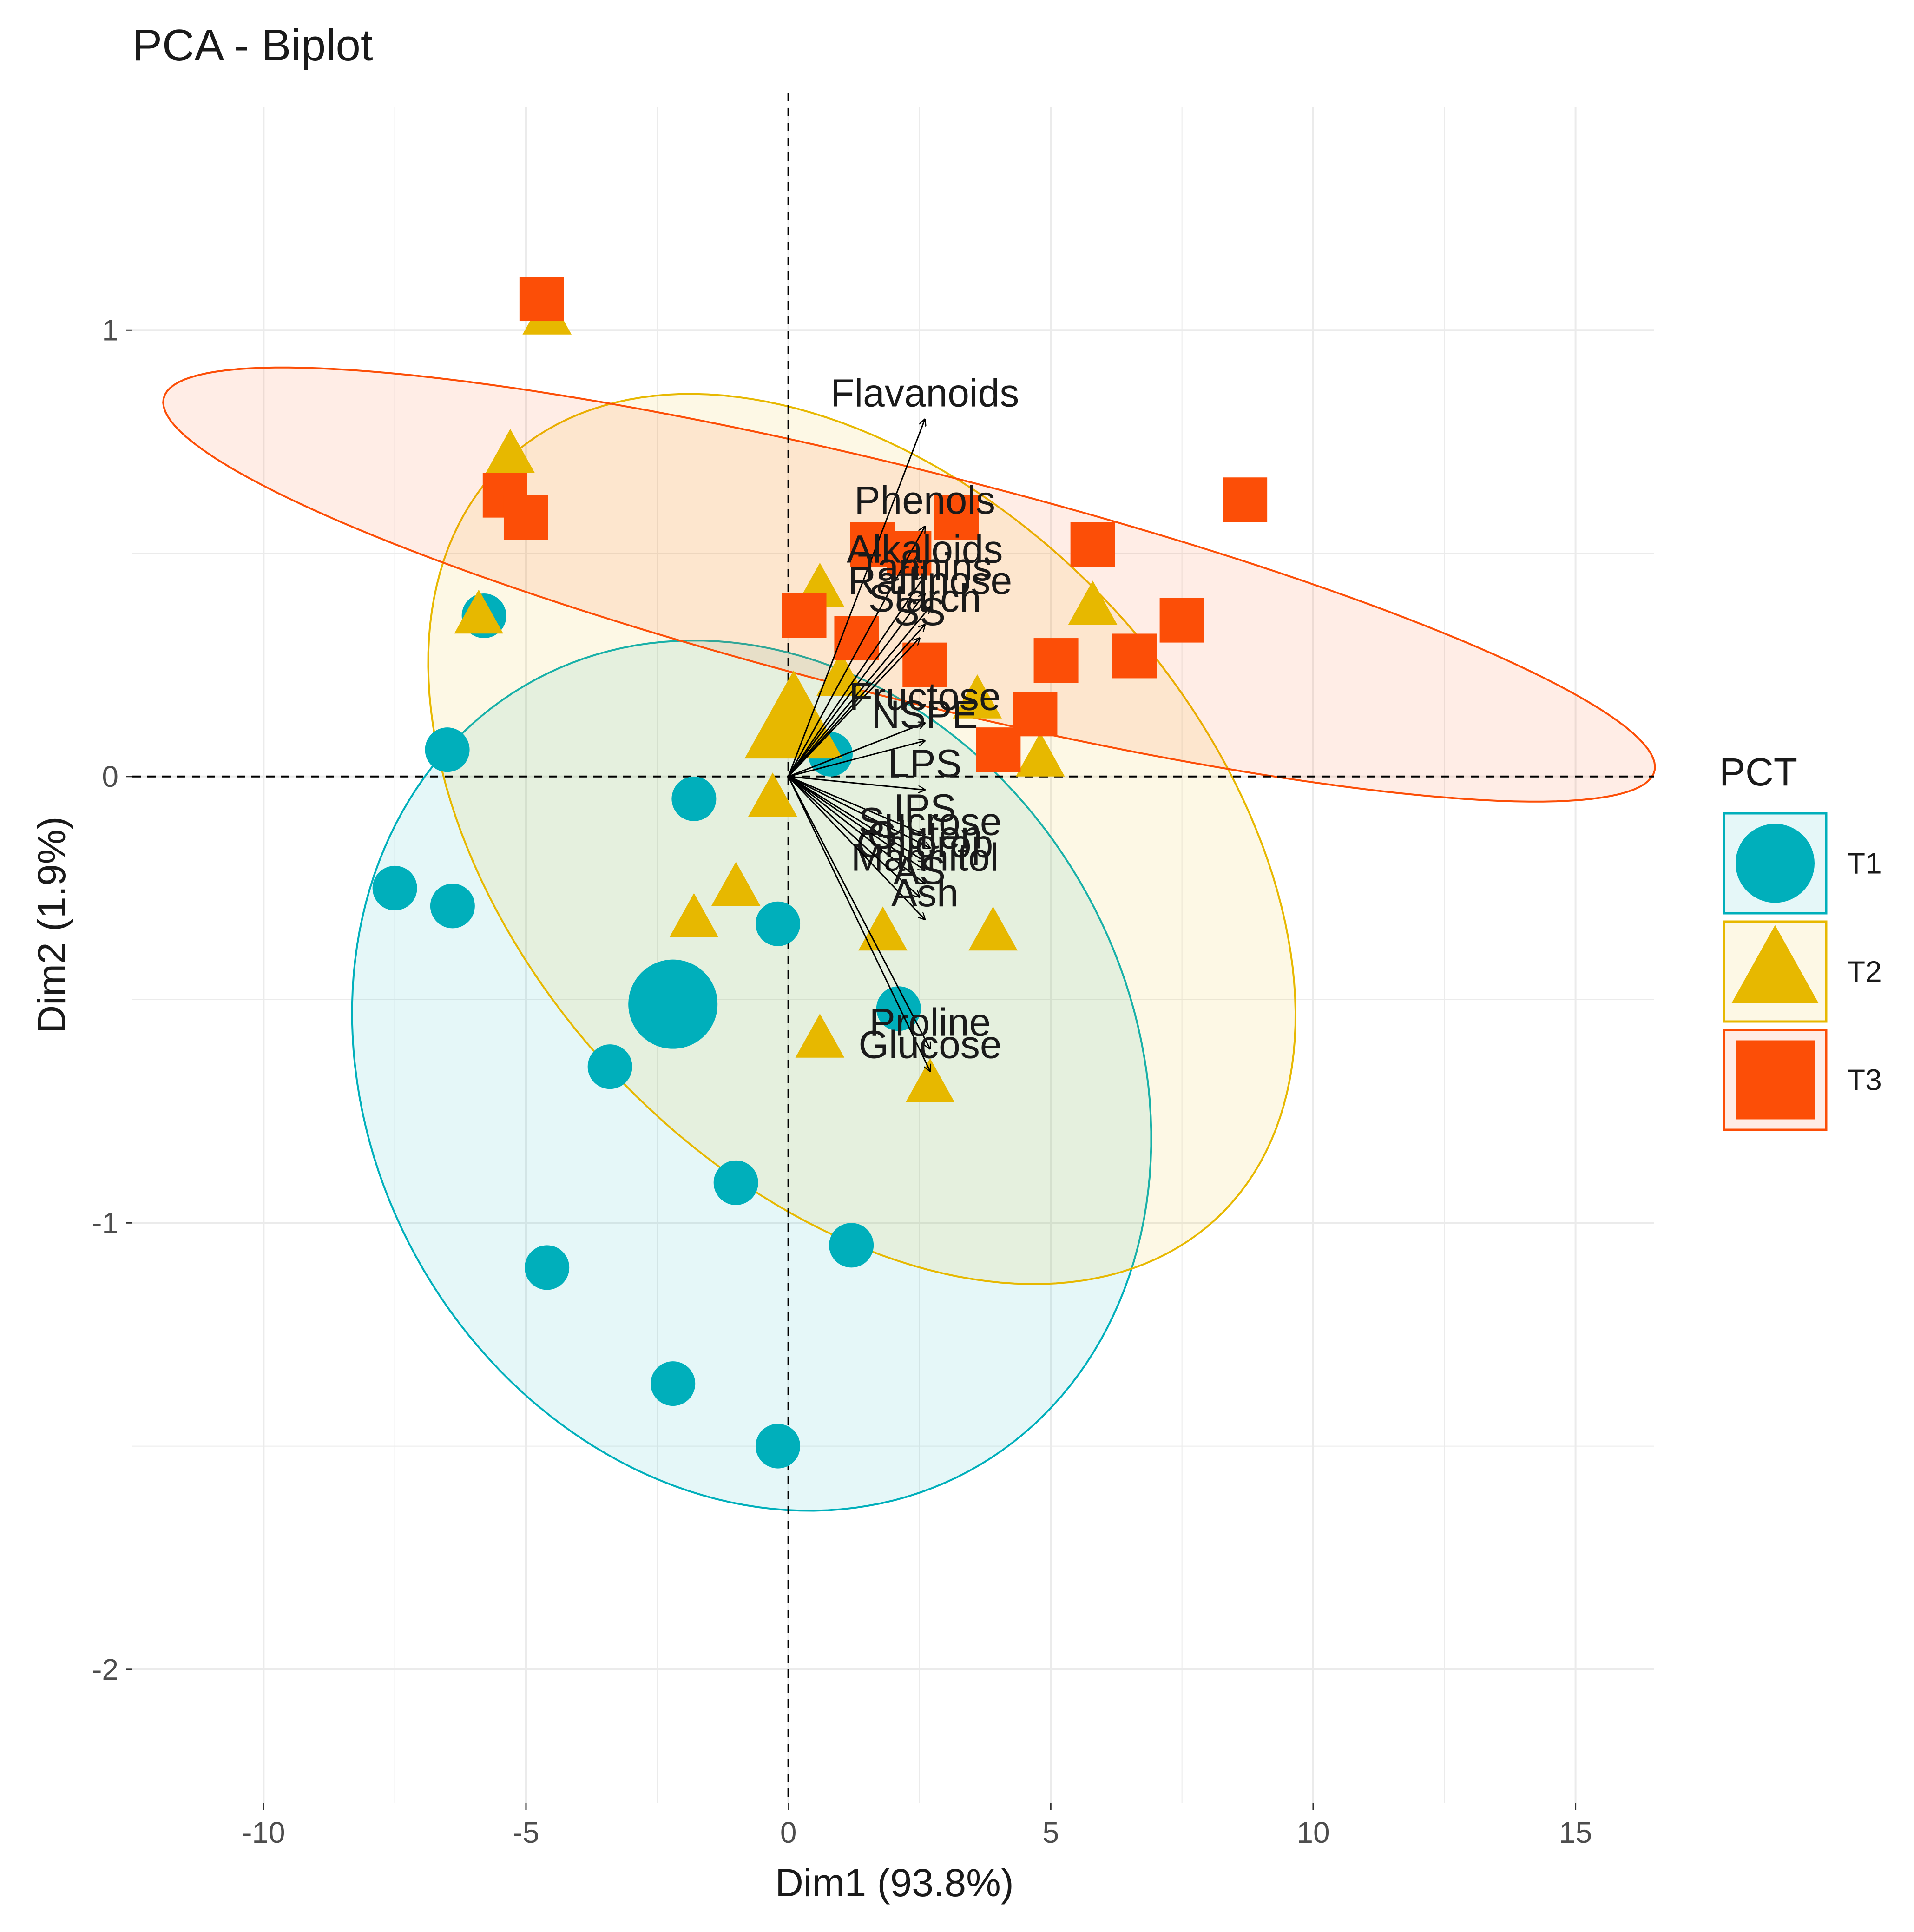 The height and width of the screenshot is (1932, 1914). Describe the element at coordinates (252, 45) in the screenshot. I see `plot-title: PCA - Biplot` at that location.